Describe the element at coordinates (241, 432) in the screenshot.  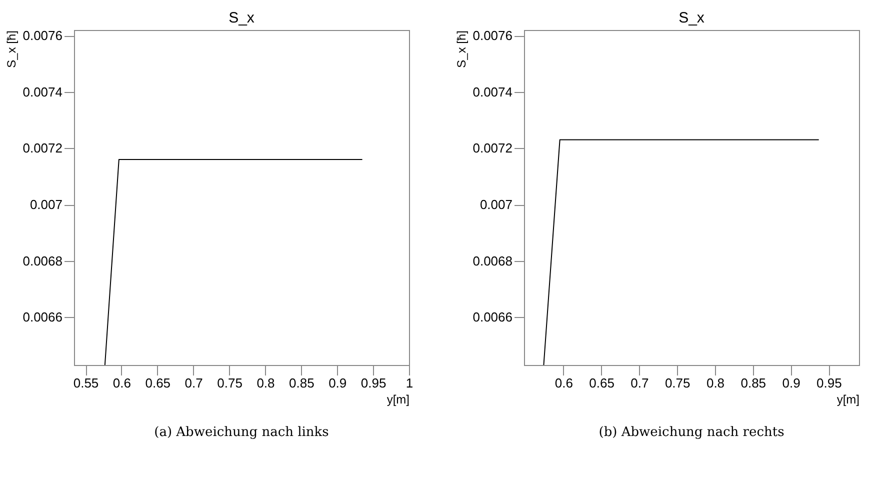
I see `text: (a) Abweichung nach links` at that location.